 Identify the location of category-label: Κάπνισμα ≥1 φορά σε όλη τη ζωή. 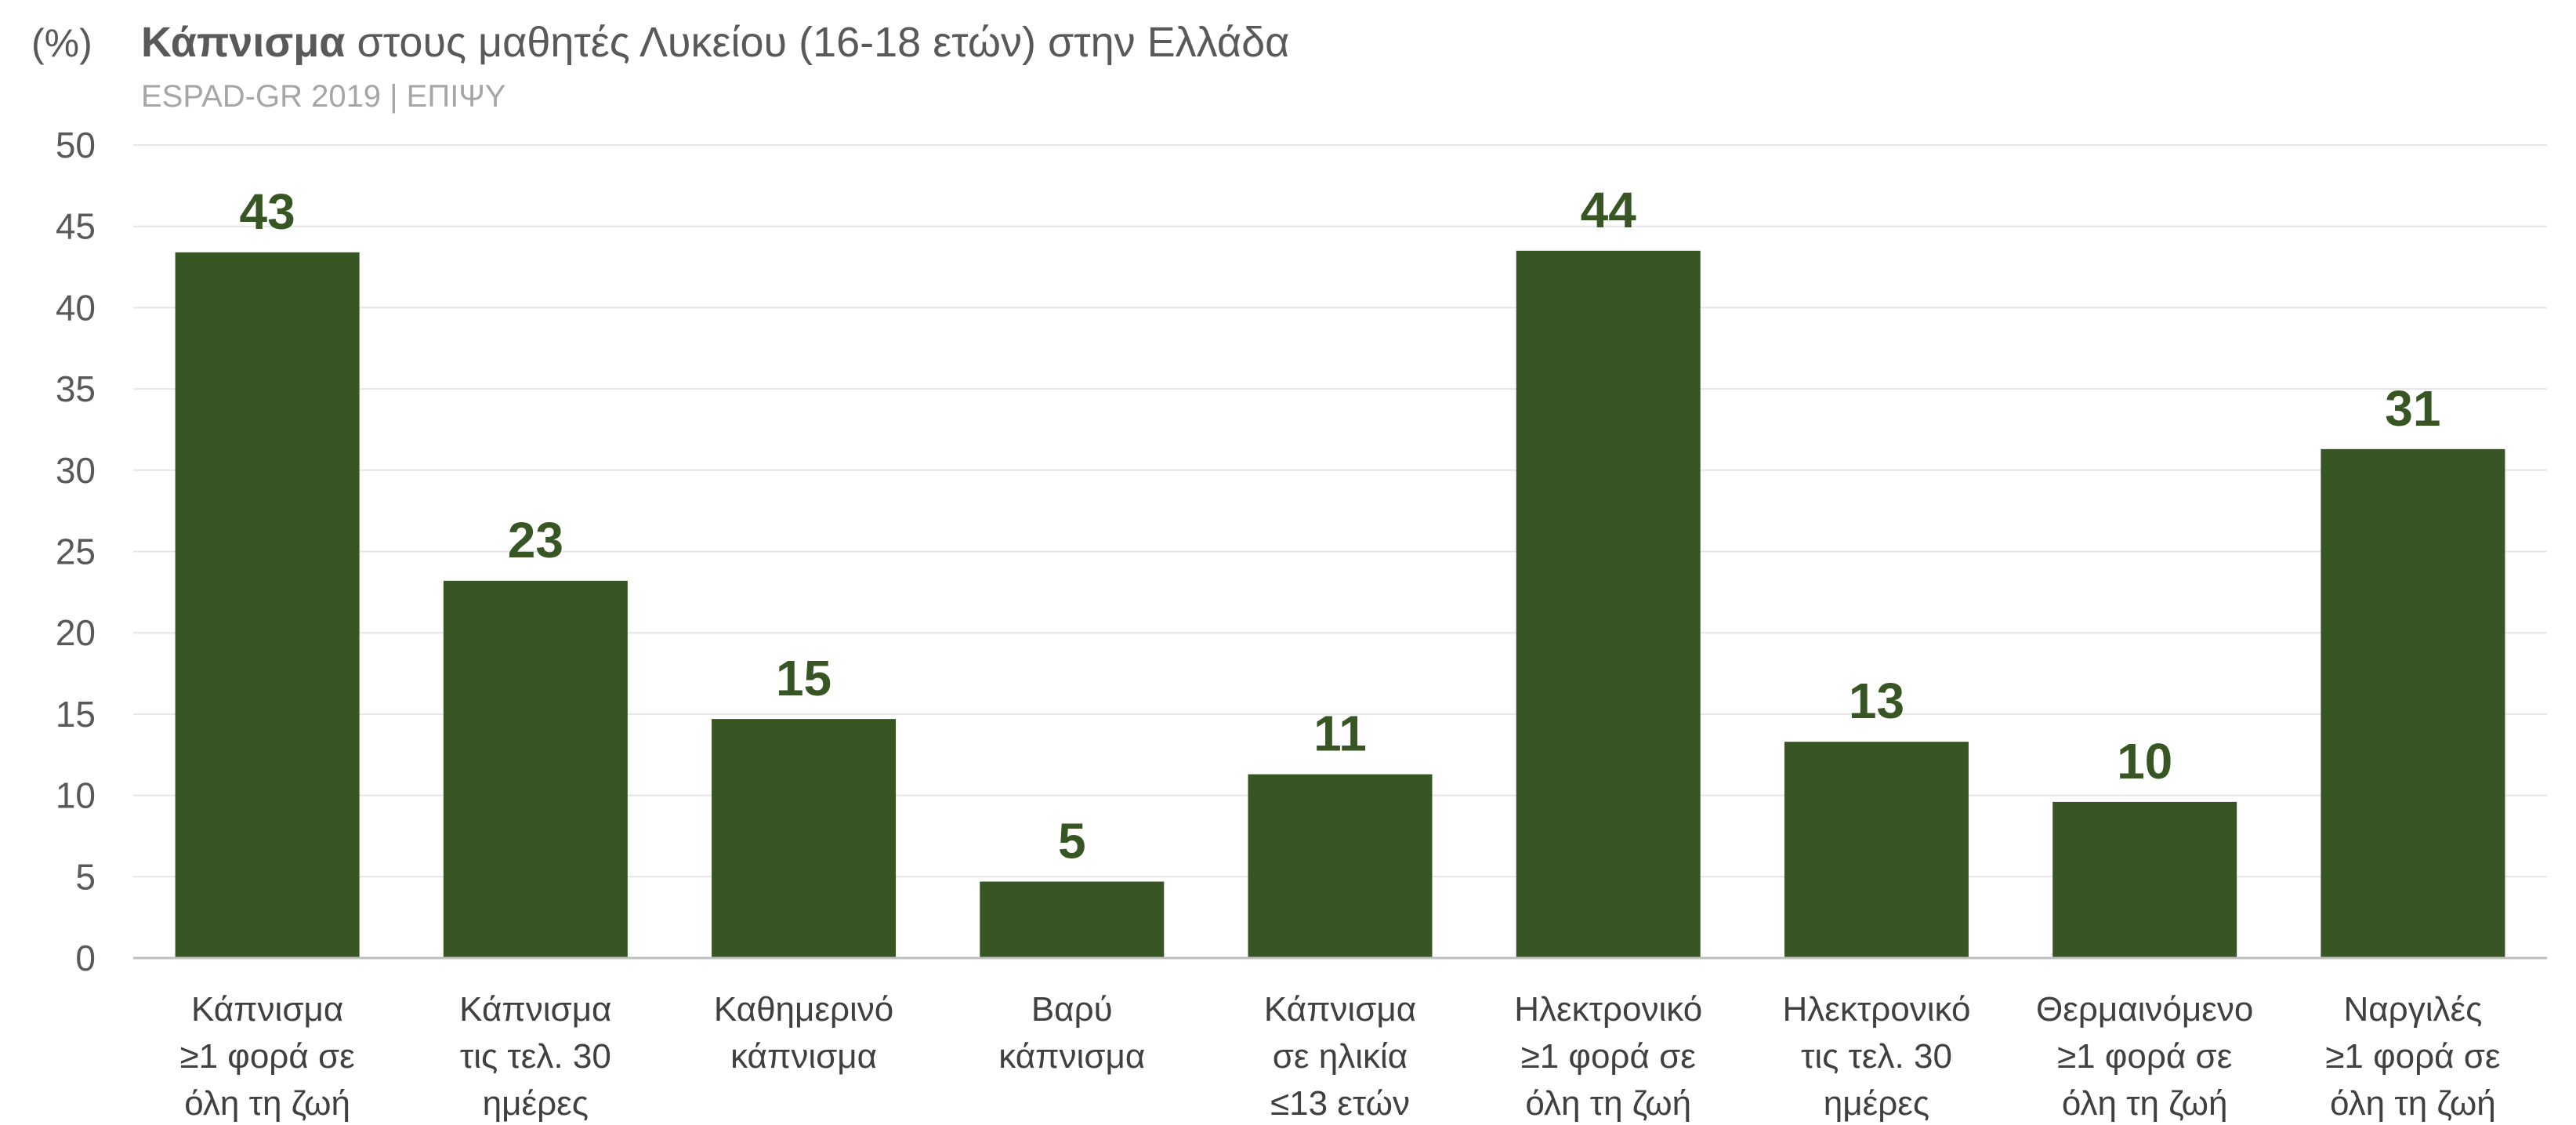
(266, 1056).